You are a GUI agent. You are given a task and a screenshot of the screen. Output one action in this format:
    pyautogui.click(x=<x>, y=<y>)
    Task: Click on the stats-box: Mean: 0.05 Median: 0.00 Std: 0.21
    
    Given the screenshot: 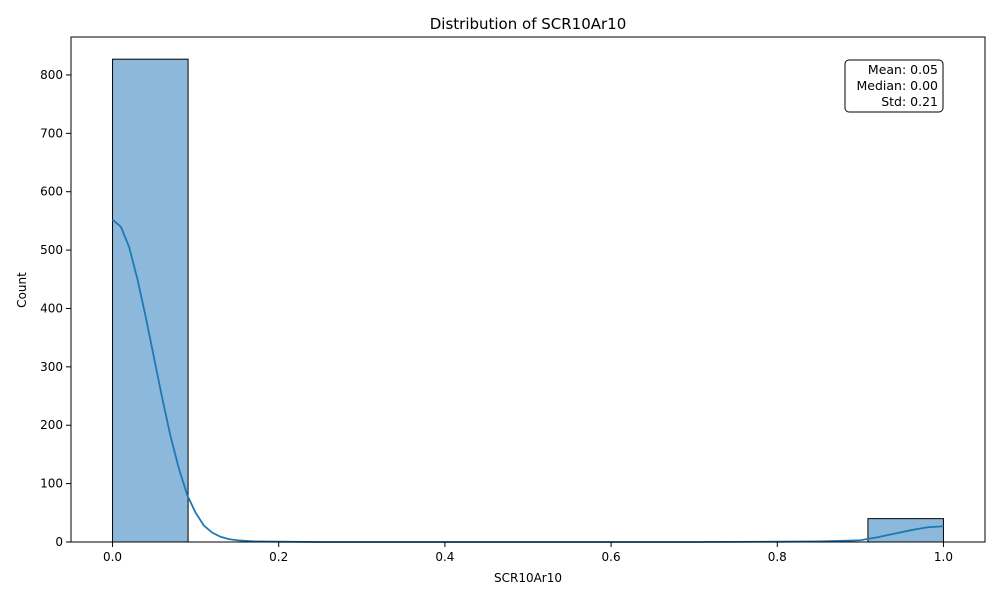 What is the action you would take?
    pyautogui.click(x=894, y=86)
    